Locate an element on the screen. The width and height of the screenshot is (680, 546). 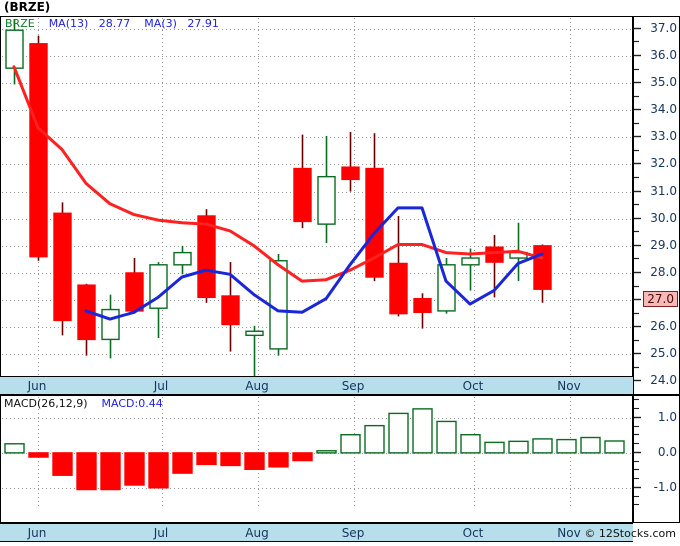
price-legend: BRZE MA(13) 28.77 MA(3) 27.91 is located at coordinates (112, 24).